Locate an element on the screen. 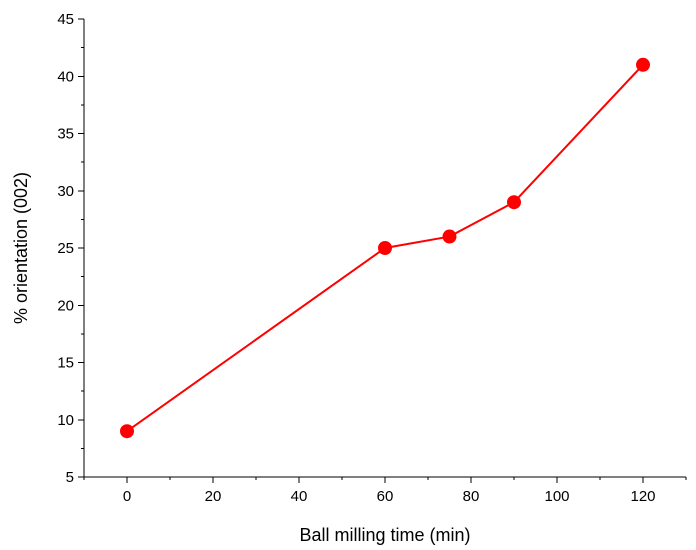  y-tick-label: 10 is located at coordinates (65, 420).